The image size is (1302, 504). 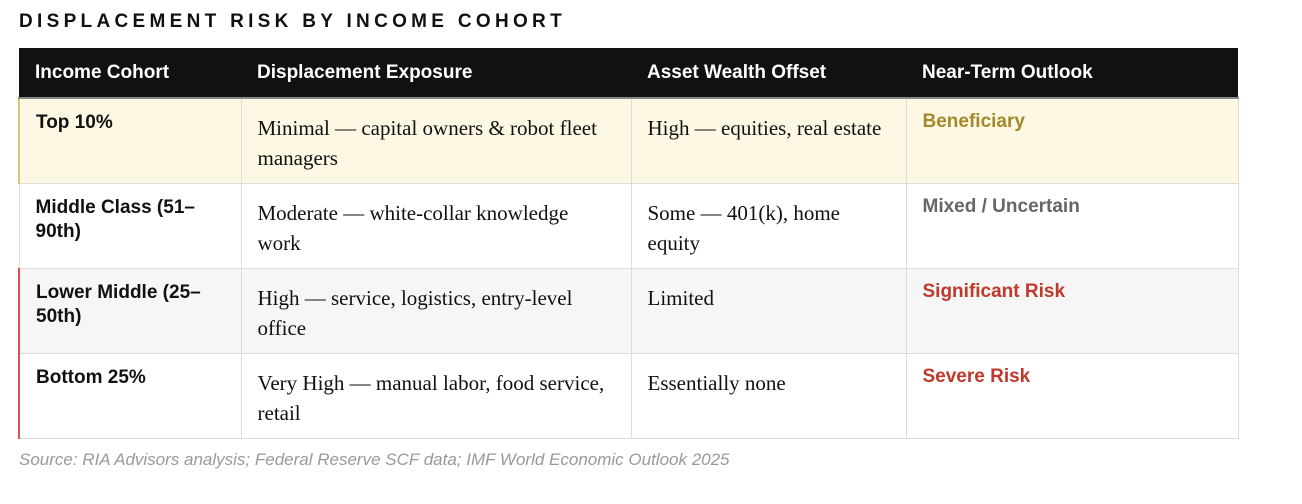 I want to click on table-cell: Lower Middle (25–50th), so click(x=130, y=310).